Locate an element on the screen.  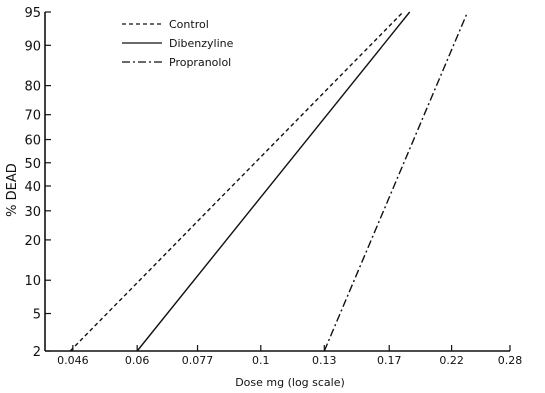
y-tick-label: 30 is located at coordinates (32, 212).